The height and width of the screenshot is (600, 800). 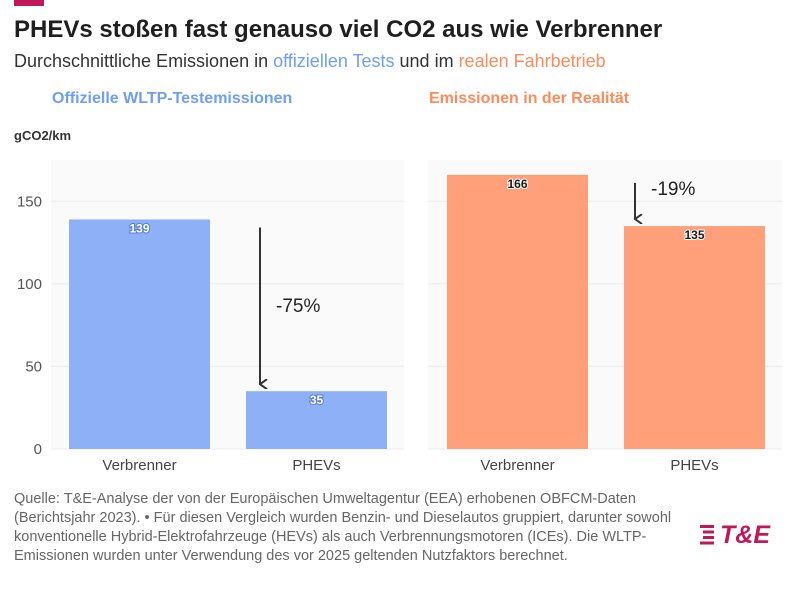 What do you see at coordinates (673, 189) in the screenshot?
I see `change-annotation: -19%` at bounding box center [673, 189].